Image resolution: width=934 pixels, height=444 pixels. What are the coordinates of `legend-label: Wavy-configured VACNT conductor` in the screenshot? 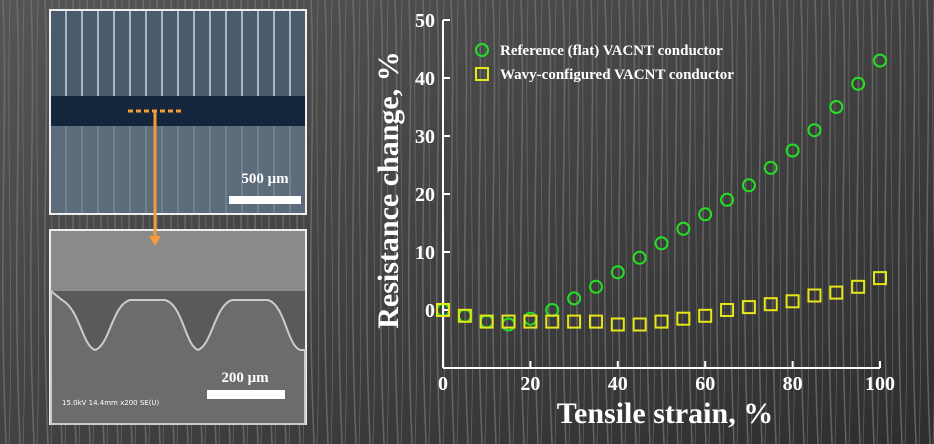 It's located at (617, 75).